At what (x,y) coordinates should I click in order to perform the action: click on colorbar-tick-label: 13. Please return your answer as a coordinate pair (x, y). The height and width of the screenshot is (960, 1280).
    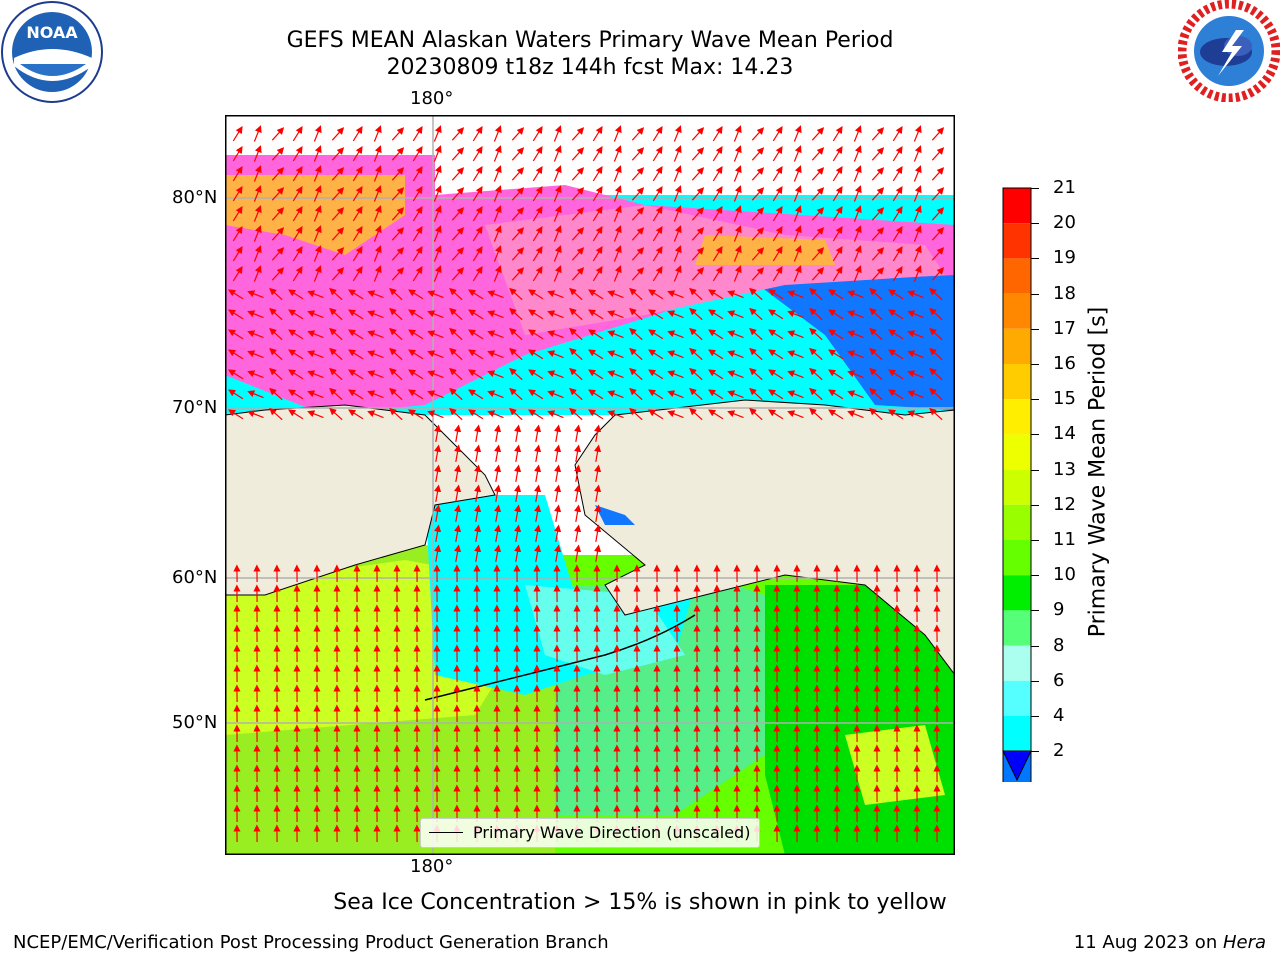
    Looking at the image, I should click on (1064, 469).